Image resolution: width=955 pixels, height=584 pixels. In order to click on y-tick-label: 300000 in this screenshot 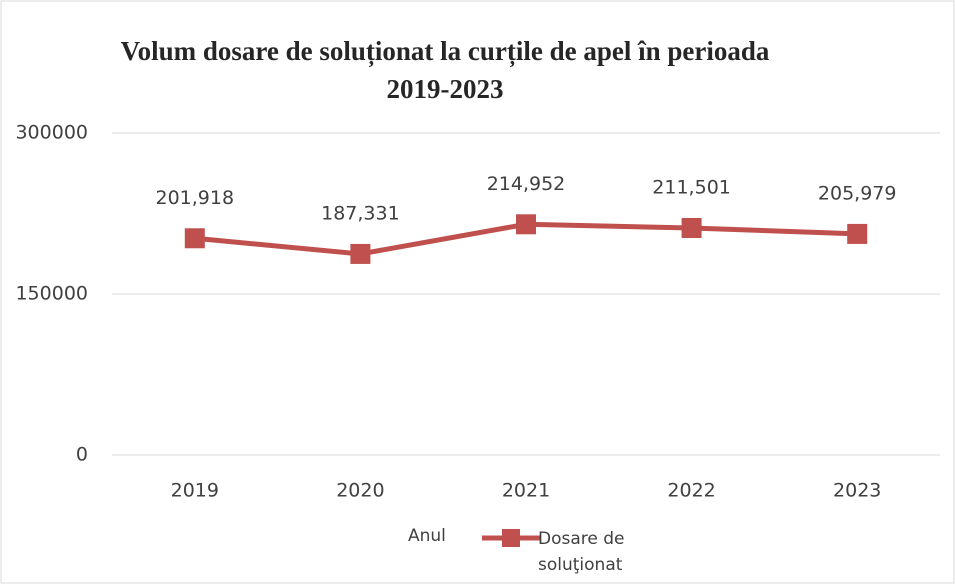, I will do `click(51, 133)`.